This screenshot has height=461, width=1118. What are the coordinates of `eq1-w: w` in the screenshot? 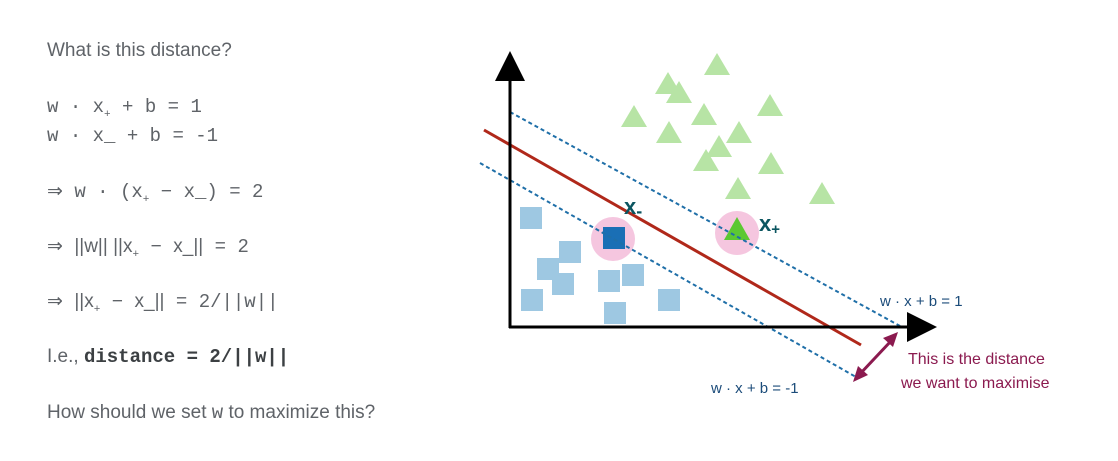 It's located at (53, 107).